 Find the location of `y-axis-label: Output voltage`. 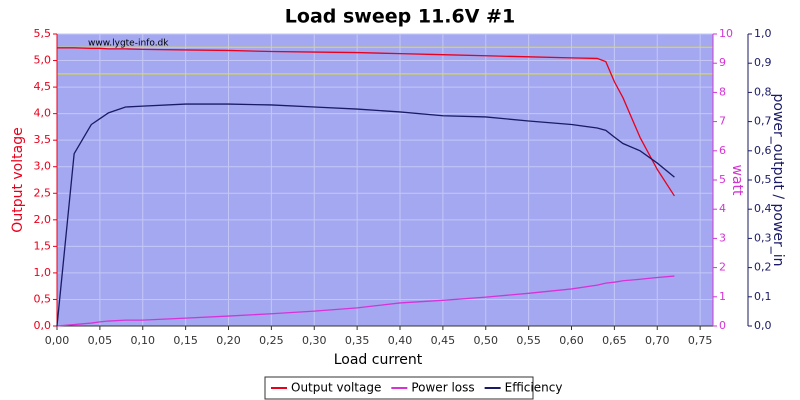

y-axis-label: Output voltage is located at coordinates (18, 179).